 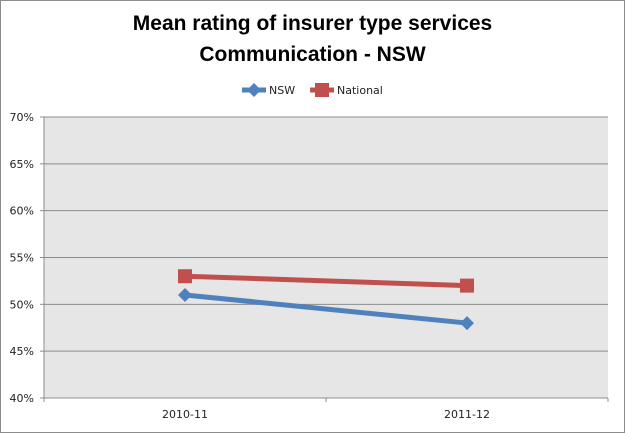 What do you see at coordinates (22, 117) in the screenshot?
I see `y-tick-label: 70%` at bounding box center [22, 117].